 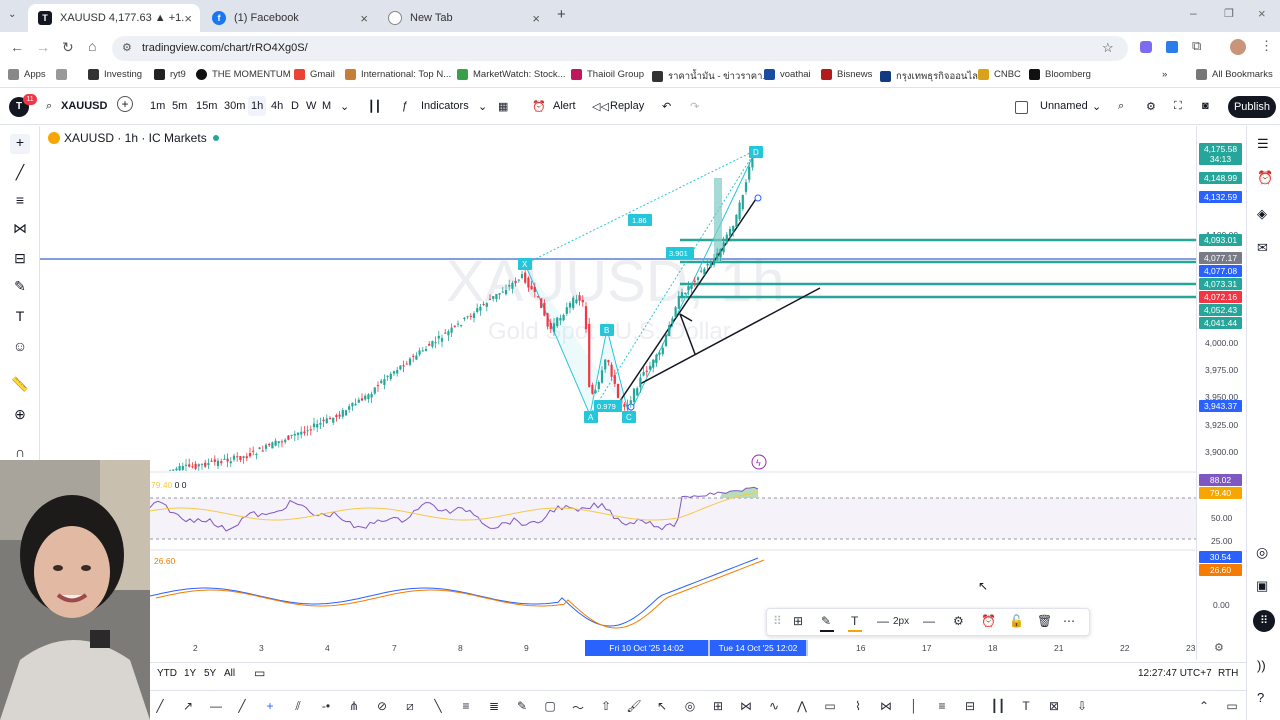 What do you see at coordinates (207, 106) in the screenshot?
I see `interval-15m: 15m` at bounding box center [207, 106].